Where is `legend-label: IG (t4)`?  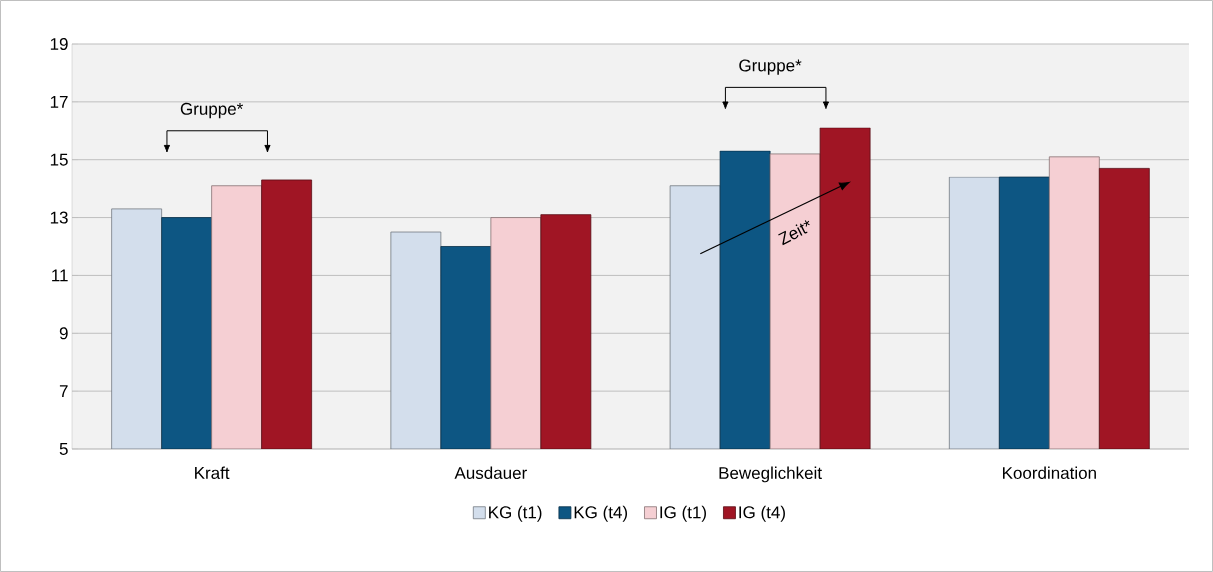
legend-label: IG (t4) is located at coordinates (762, 513).